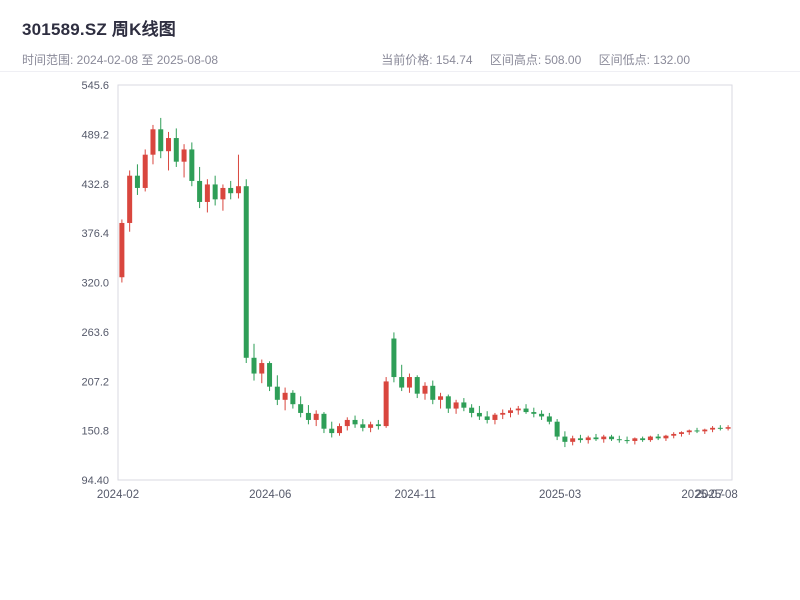  What do you see at coordinates (95, 86) in the screenshot?
I see `y-tick-label: 545.6` at bounding box center [95, 86].